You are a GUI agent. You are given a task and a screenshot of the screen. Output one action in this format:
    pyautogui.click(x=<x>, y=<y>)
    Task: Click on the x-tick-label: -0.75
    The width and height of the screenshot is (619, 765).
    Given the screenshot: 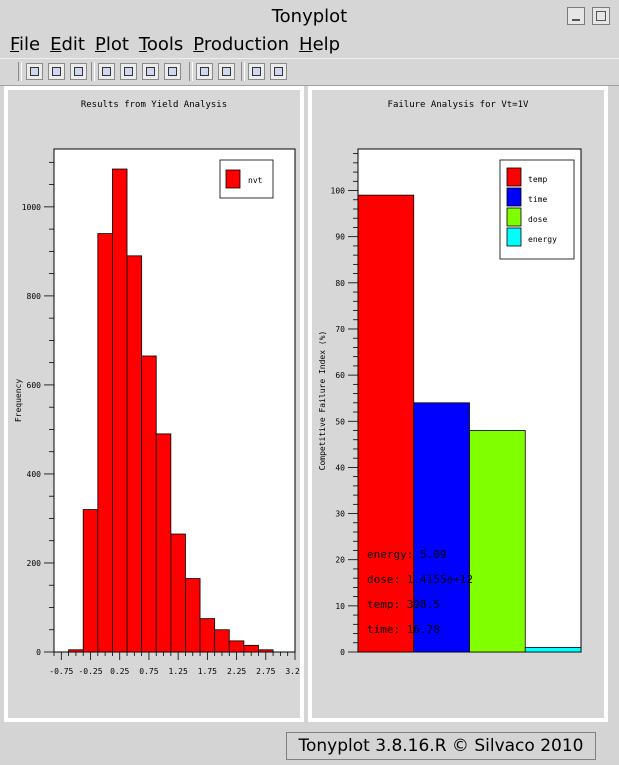 What is the action you would take?
    pyautogui.click(x=61, y=671)
    